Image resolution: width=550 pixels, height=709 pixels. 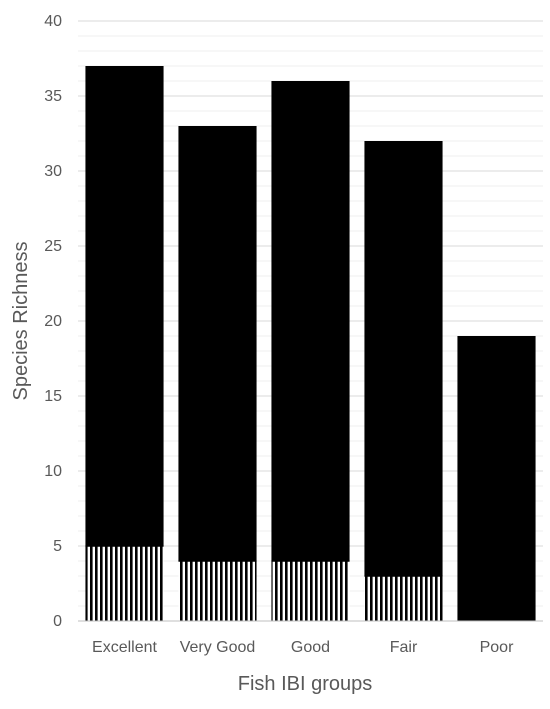 What do you see at coordinates (403, 598) in the screenshot?
I see `bar-segment-fair-striped` at bounding box center [403, 598].